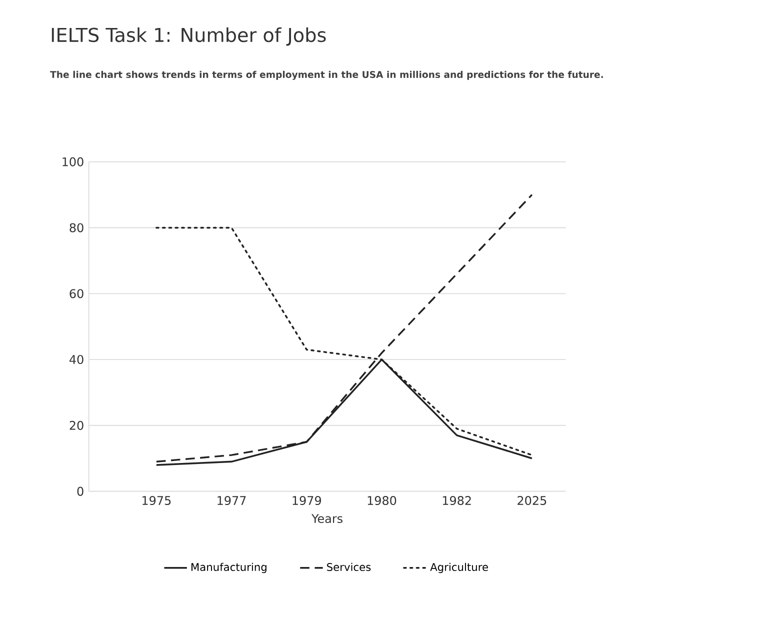 This screenshot has height=618, width=768. Describe the element at coordinates (77, 425) in the screenshot. I see `y-tick-label: 20` at that location.